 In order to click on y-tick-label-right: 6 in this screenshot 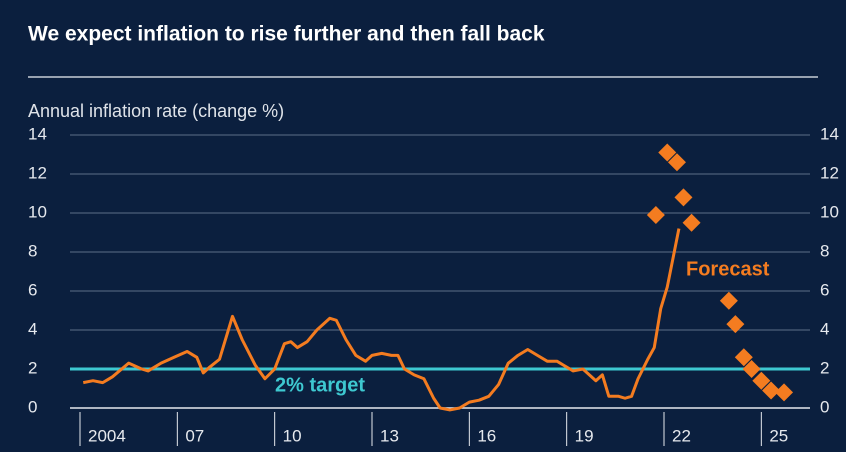, I will do `click(824, 289)`.